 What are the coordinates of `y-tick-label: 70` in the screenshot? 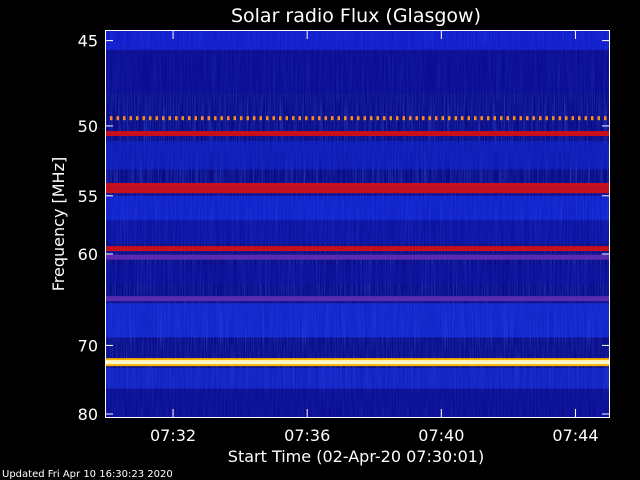 It's located at (88, 345).